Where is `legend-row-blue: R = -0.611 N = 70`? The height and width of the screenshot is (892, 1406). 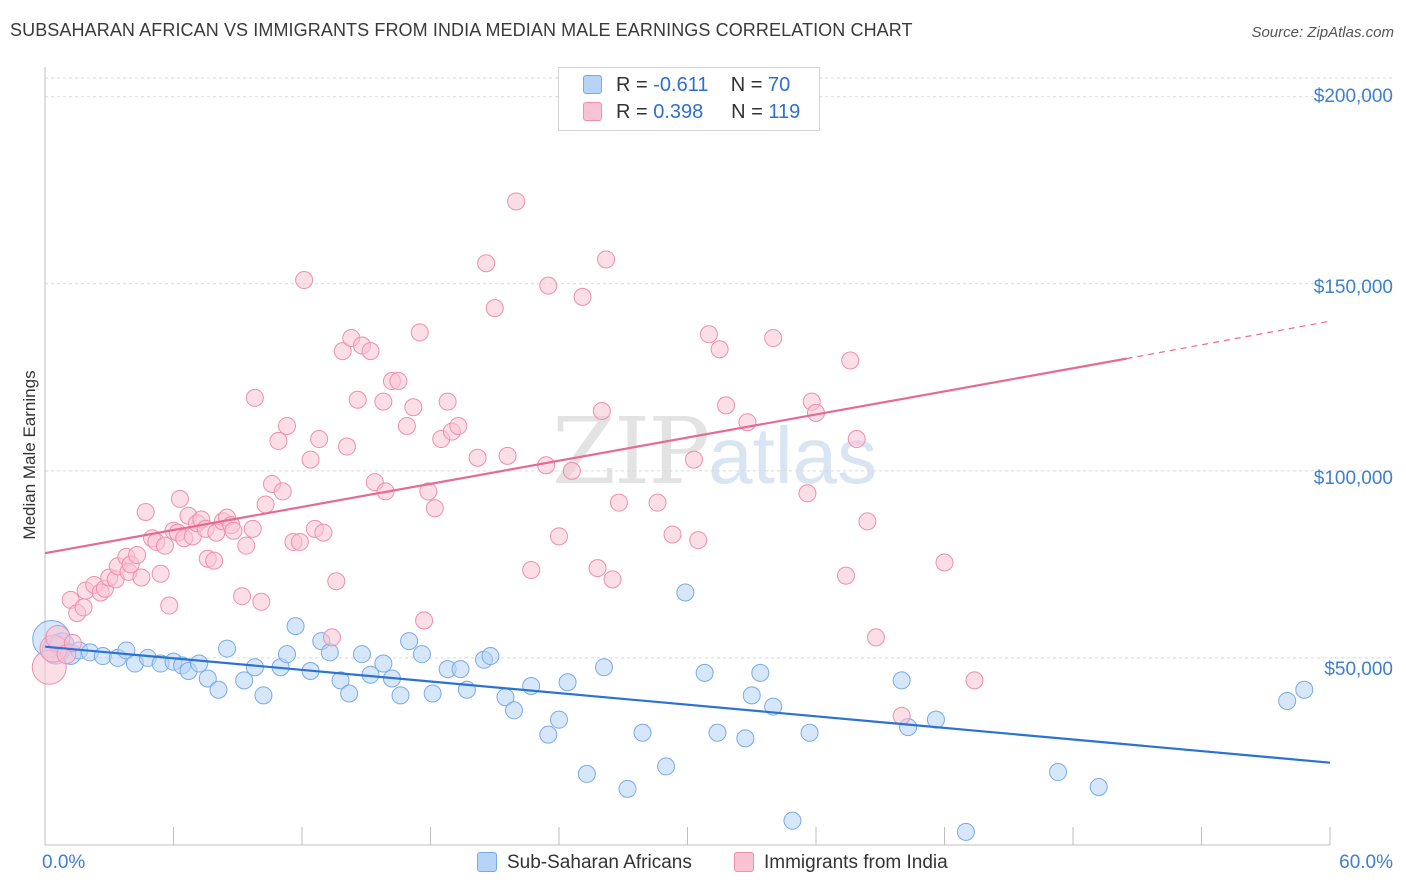 legend-row-blue: R = -0.611 N = 70 is located at coordinates (686, 87).